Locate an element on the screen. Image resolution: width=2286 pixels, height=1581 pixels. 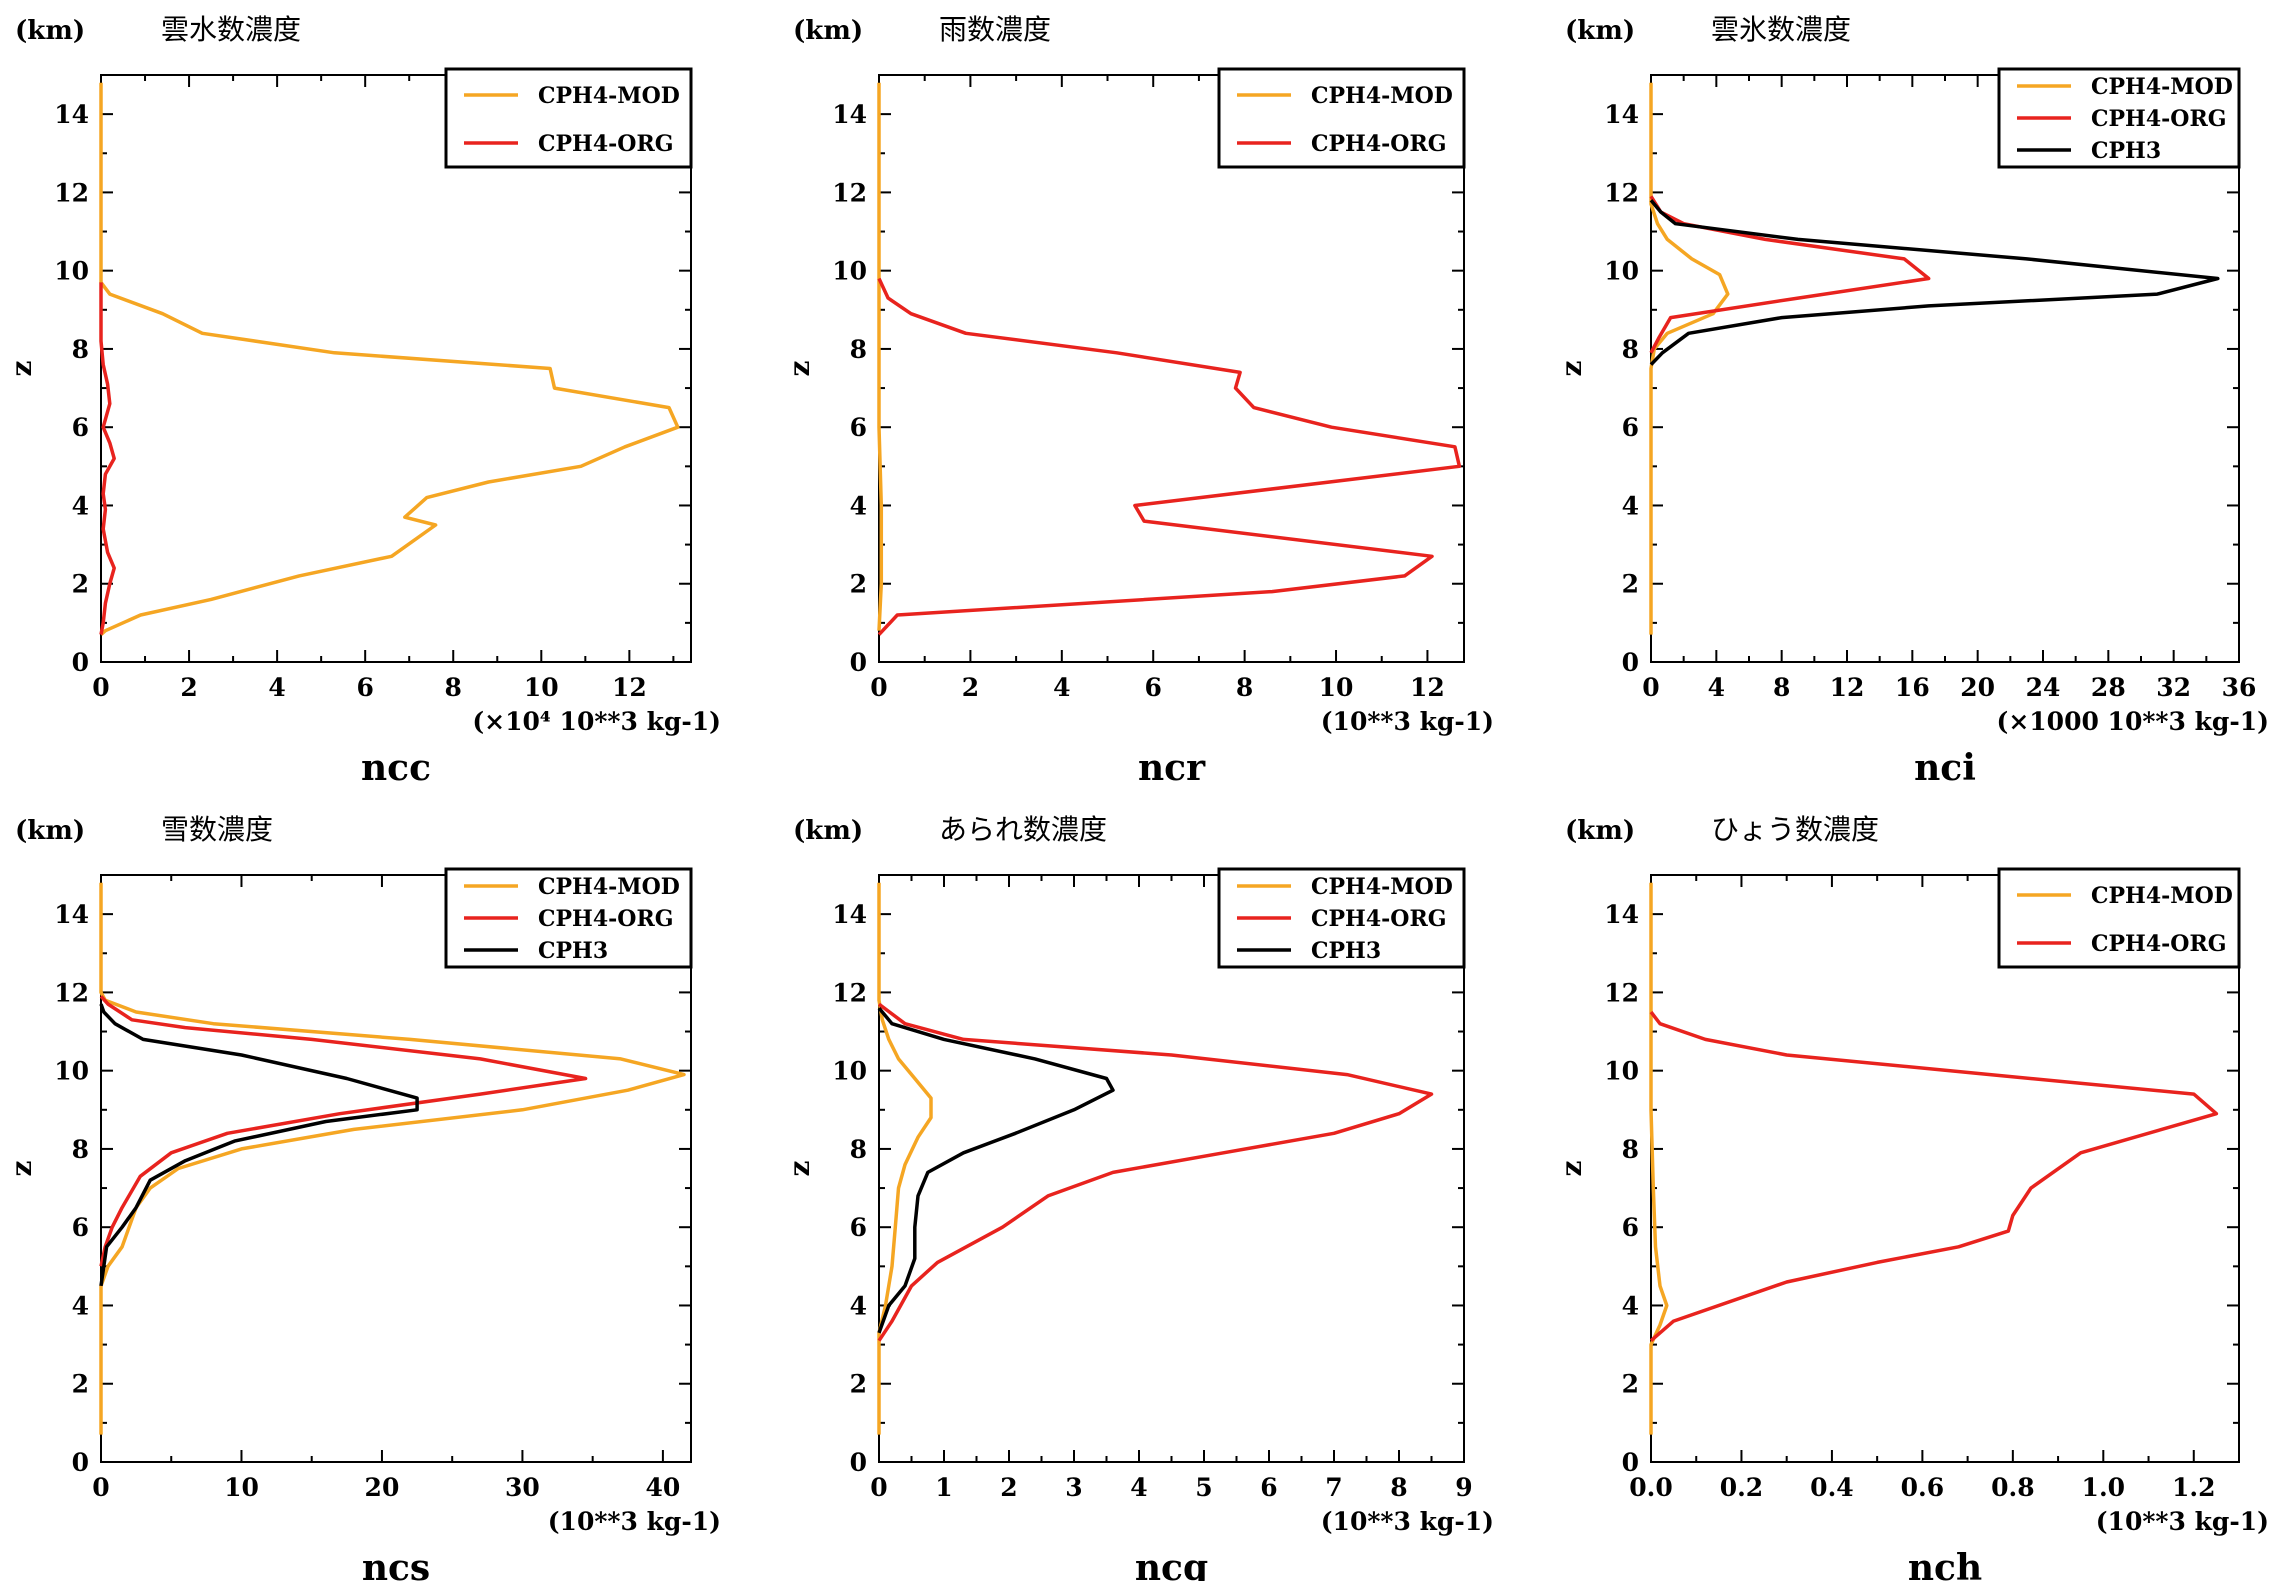
x-tick-label: 0.2 is located at coordinates (1742, 1487).